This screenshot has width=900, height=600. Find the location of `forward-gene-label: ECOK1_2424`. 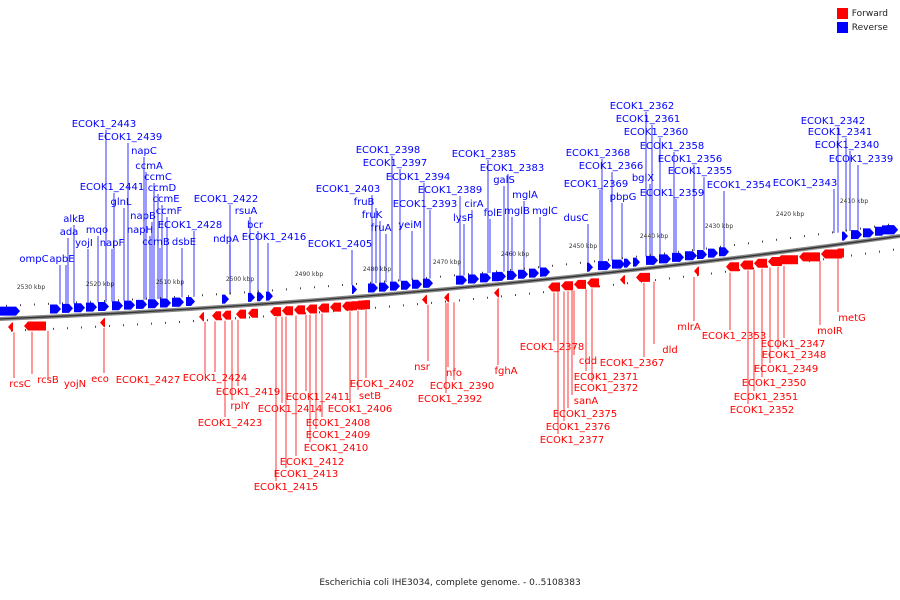

forward-gene-label: ECOK1_2424 is located at coordinates (215, 378).